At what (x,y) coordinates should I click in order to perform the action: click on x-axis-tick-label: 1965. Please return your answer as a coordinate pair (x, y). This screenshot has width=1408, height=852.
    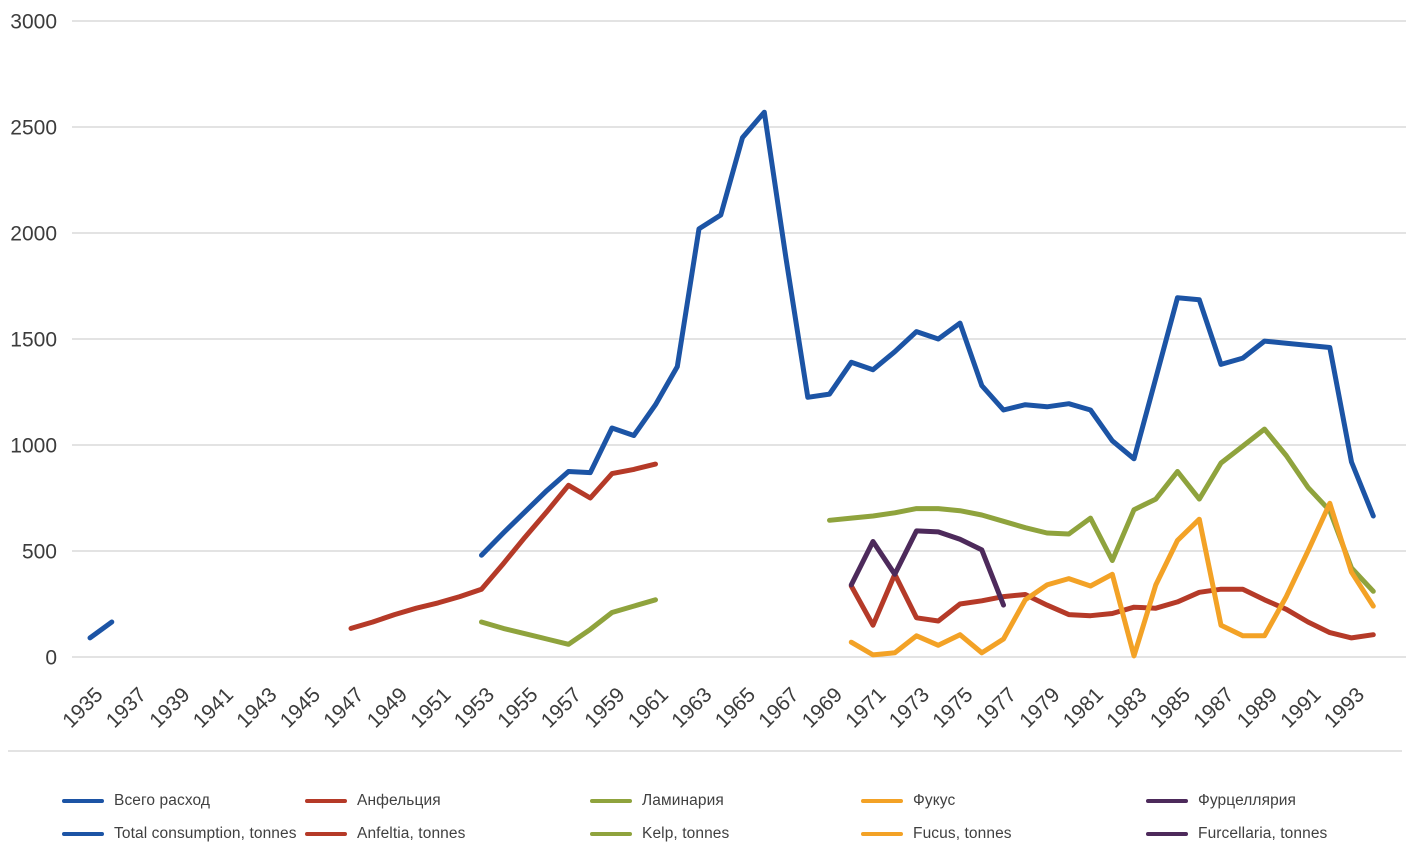
    Looking at the image, I should click on (735, 707).